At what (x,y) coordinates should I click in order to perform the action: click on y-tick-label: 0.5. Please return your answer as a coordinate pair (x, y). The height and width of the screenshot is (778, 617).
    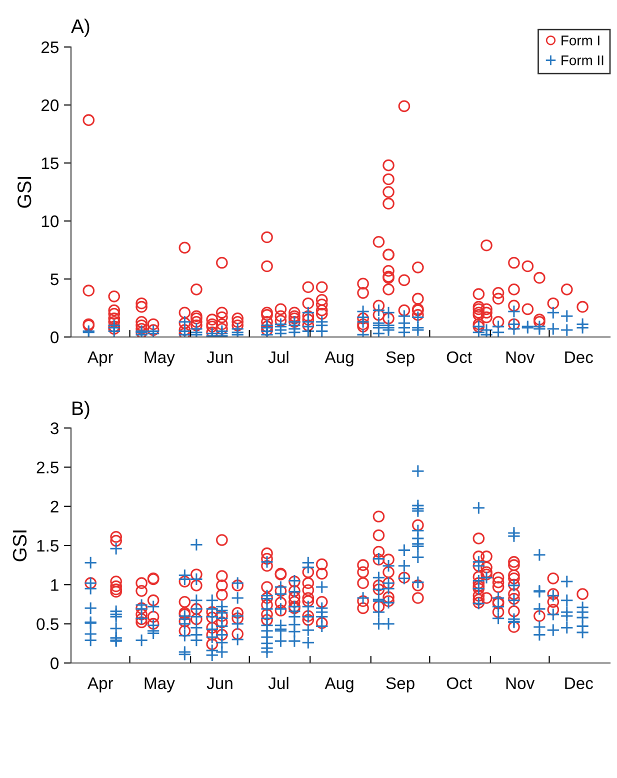
    Looking at the image, I should click on (47, 624).